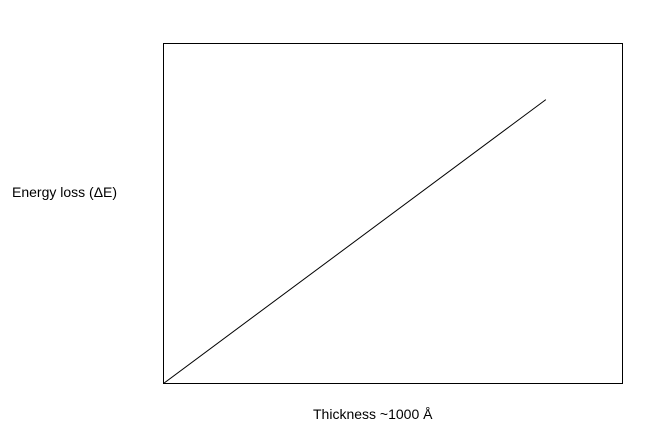  What do you see at coordinates (373, 414) in the screenshot?
I see `x-axis-label: Thickness ~1000 Å` at bounding box center [373, 414].